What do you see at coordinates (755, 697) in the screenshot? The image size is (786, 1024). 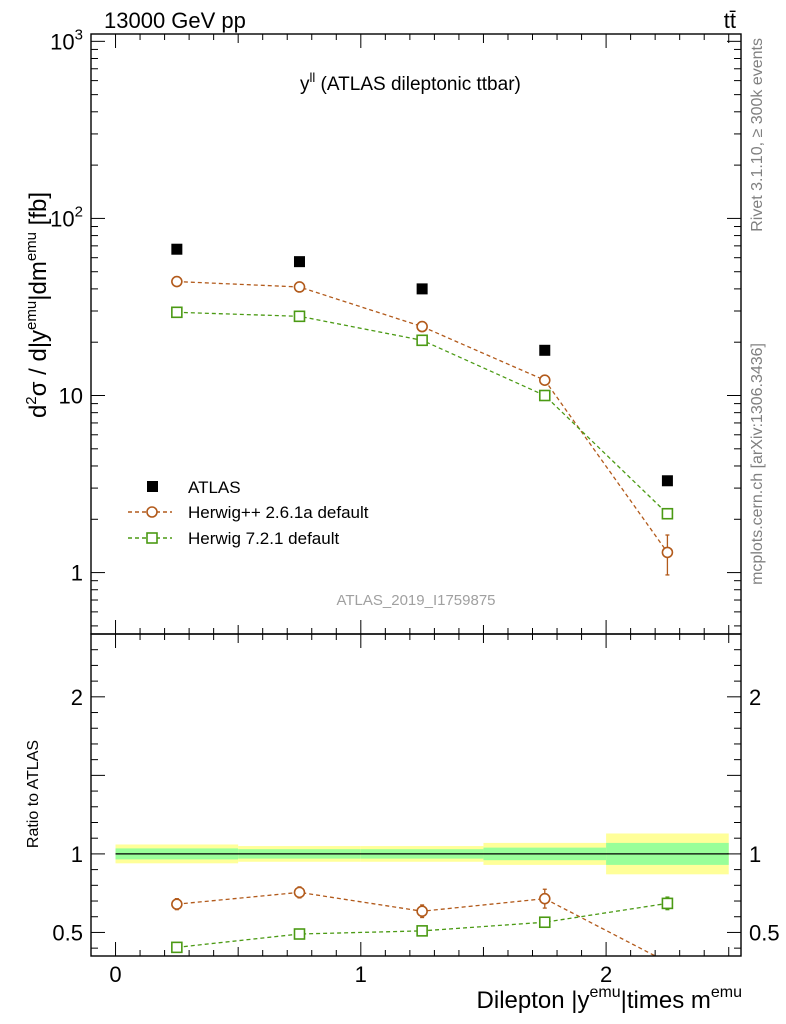 I see `ratio-y-tick-label-right: 2` at bounding box center [755, 697].